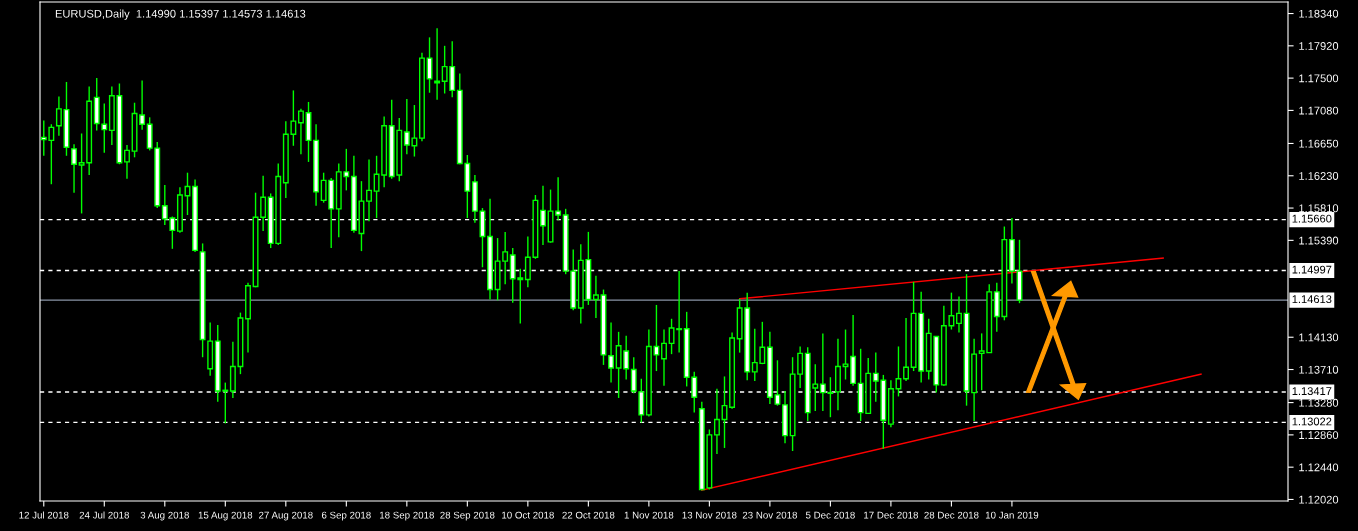 This screenshot has height=531, width=1358. Describe the element at coordinates (44, 515) in the screenshot. I see `x-tick-label: 12 Jul 2018` at that location.